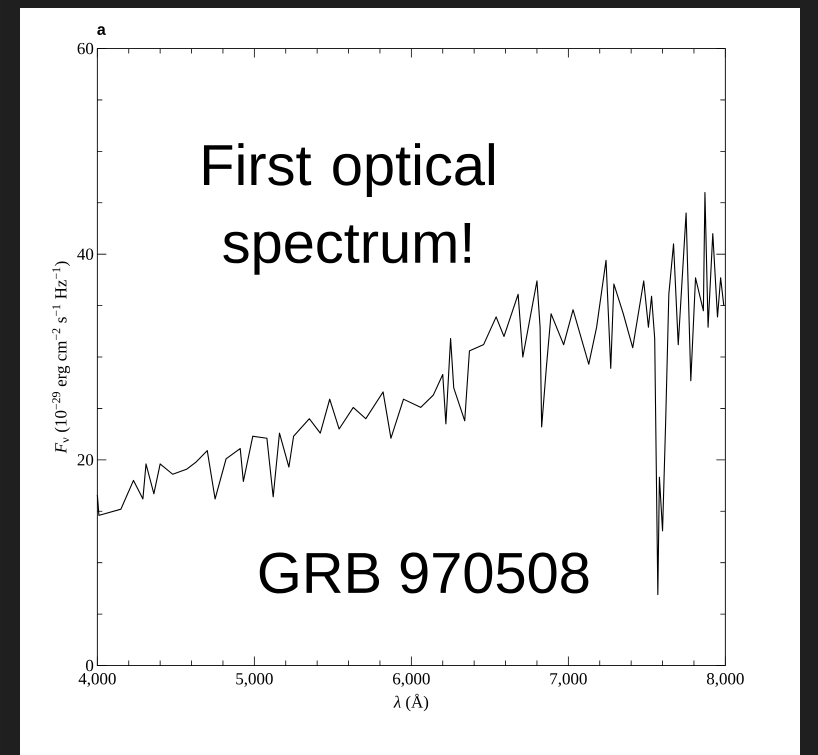  Describe the element at coordinates (411, 680) in the screenshot. I see `x-tick-label: 6,000` at that location.